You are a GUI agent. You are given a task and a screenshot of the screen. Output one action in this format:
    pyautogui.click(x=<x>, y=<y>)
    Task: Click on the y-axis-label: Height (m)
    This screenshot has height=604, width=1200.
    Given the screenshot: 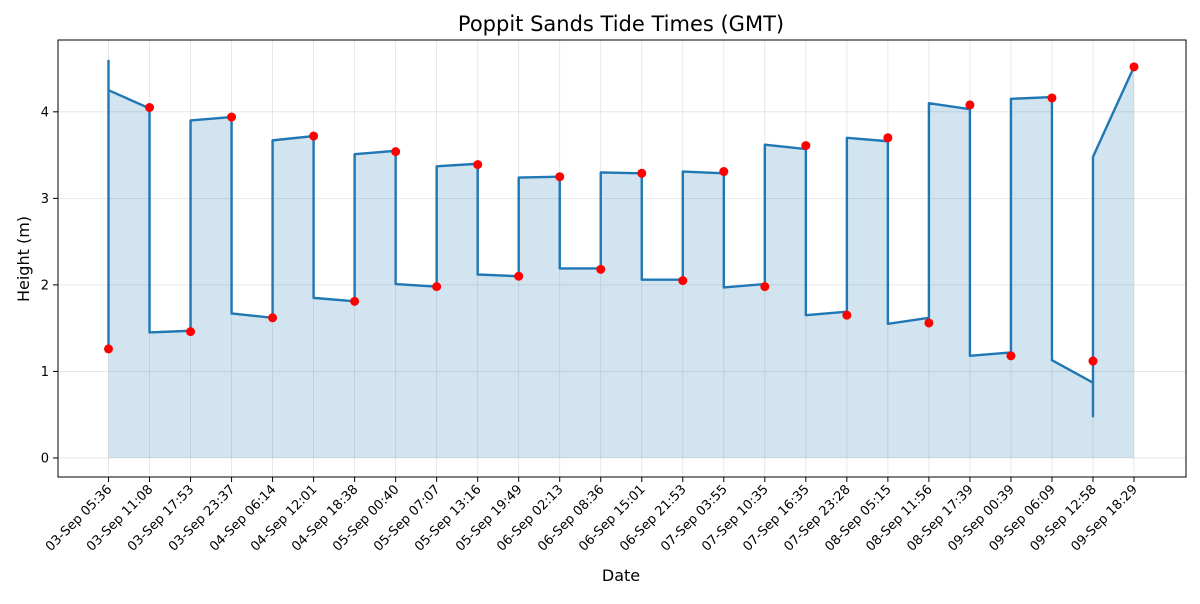 What is the action you would take?
    pyautogui.click(x=23, y=259)
    